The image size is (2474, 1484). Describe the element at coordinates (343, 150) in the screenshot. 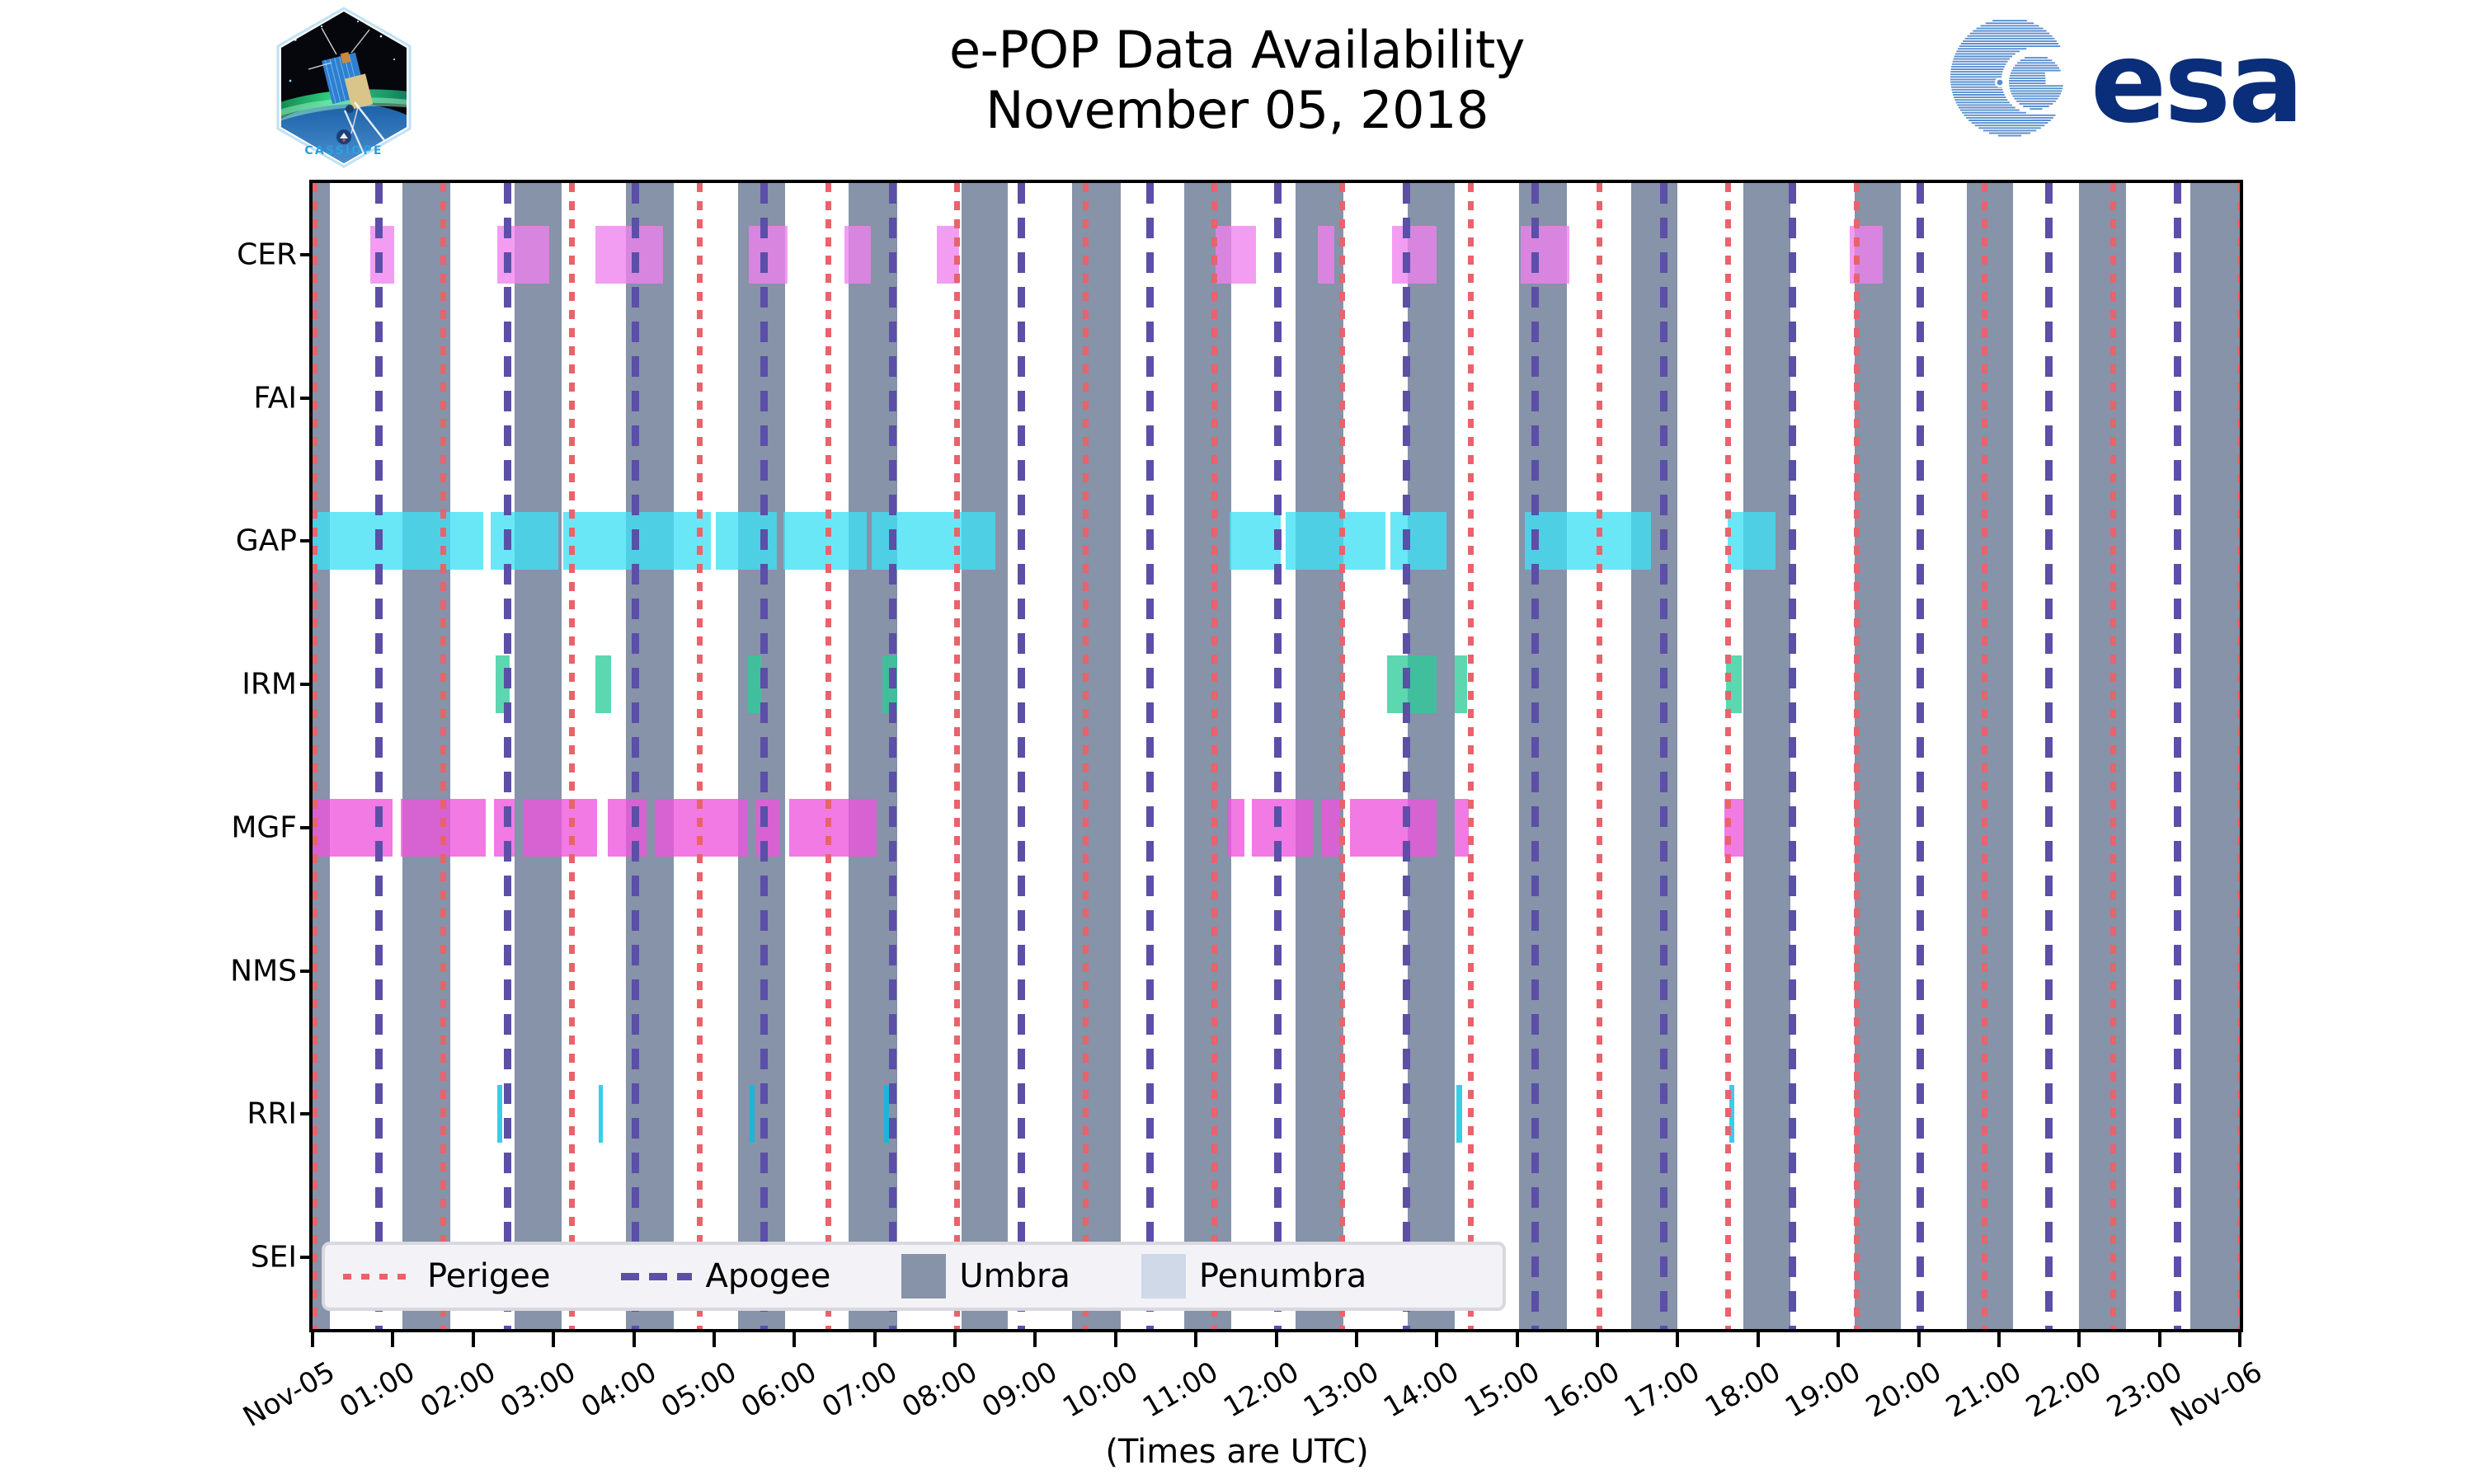

I see `svg-text: CASSIOPE` at that location.